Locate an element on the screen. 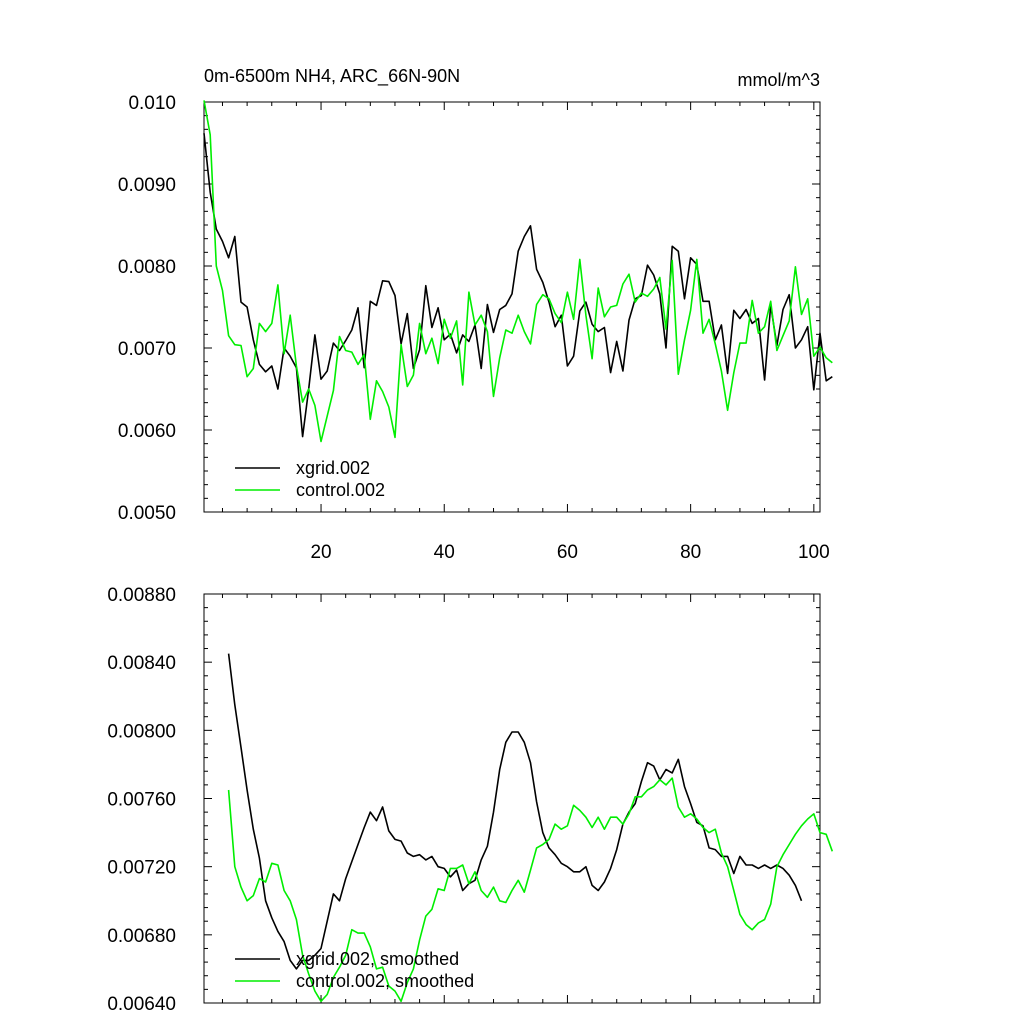 Image resolution: width=1024 pixels, height=1024 pixels. y-tick-label: 0.00800 is located at coordinates (141, 731).